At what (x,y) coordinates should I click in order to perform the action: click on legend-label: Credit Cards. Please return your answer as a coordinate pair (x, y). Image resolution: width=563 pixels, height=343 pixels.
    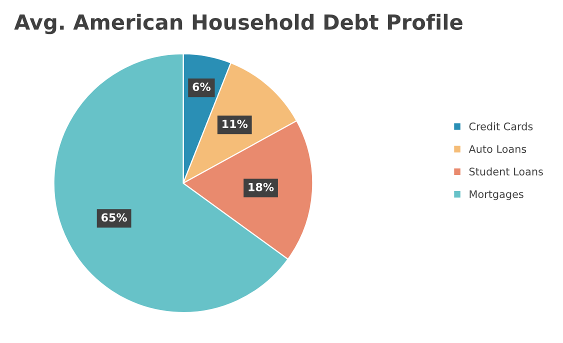
    Looking at the image, I should click on (501, 126).